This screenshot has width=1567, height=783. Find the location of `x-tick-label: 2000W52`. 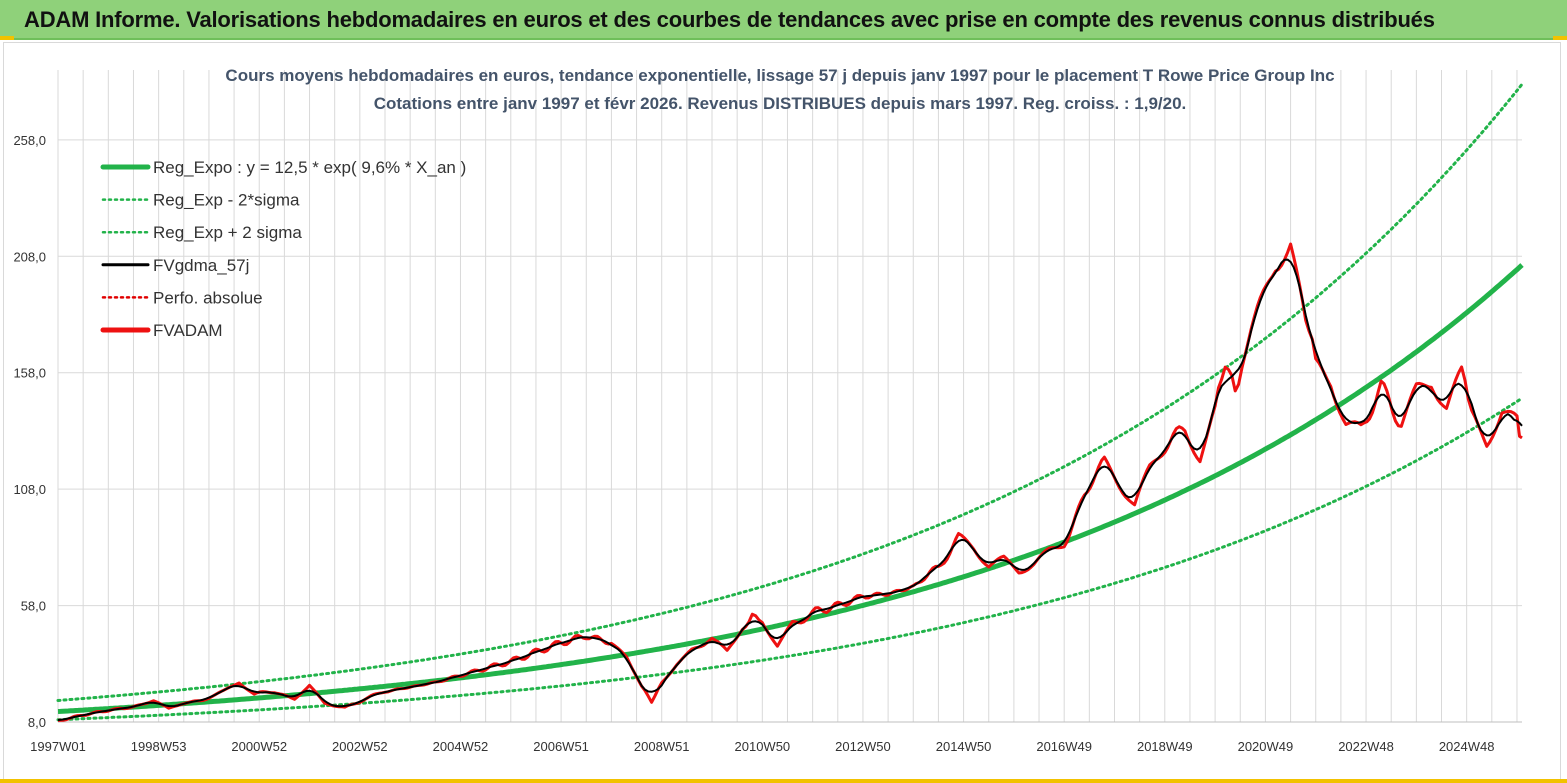

x-tick-label: 2000W52 is located at coordinates (259, 746).